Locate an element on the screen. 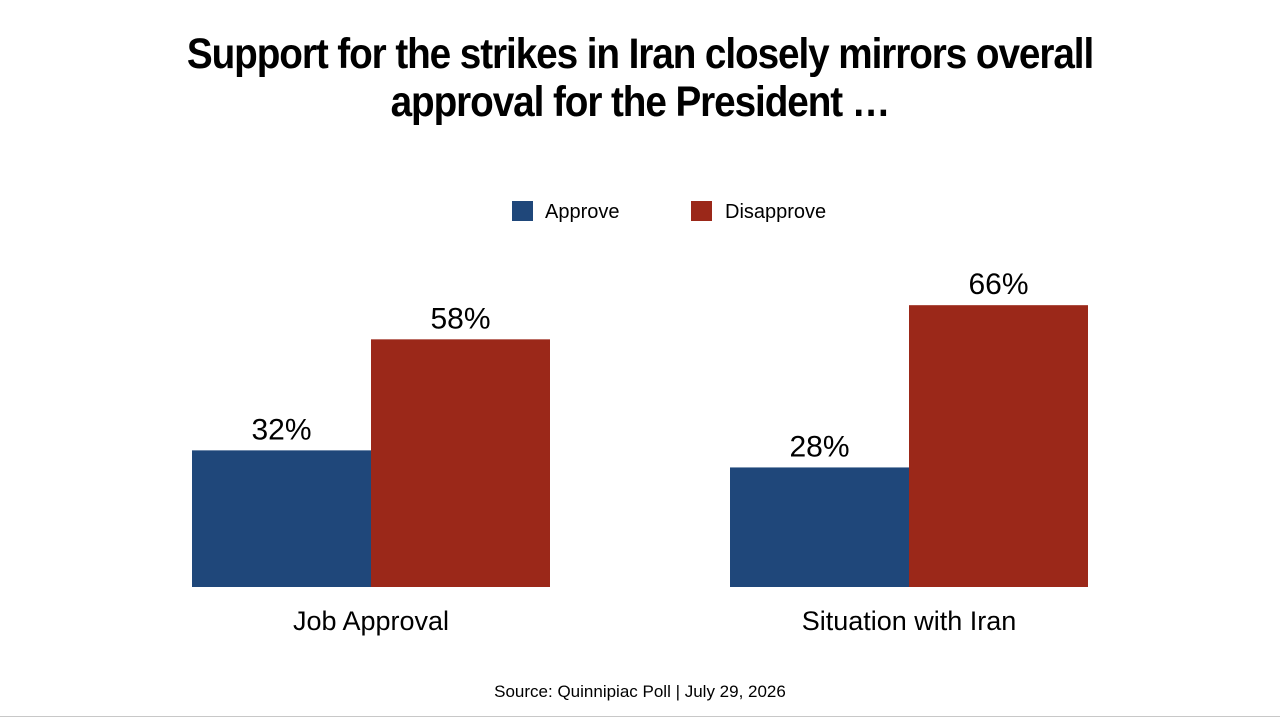 This screenshot has width=1280, height=720. data-label-disapprove-1: 66% is located at coordinates (998, 284).